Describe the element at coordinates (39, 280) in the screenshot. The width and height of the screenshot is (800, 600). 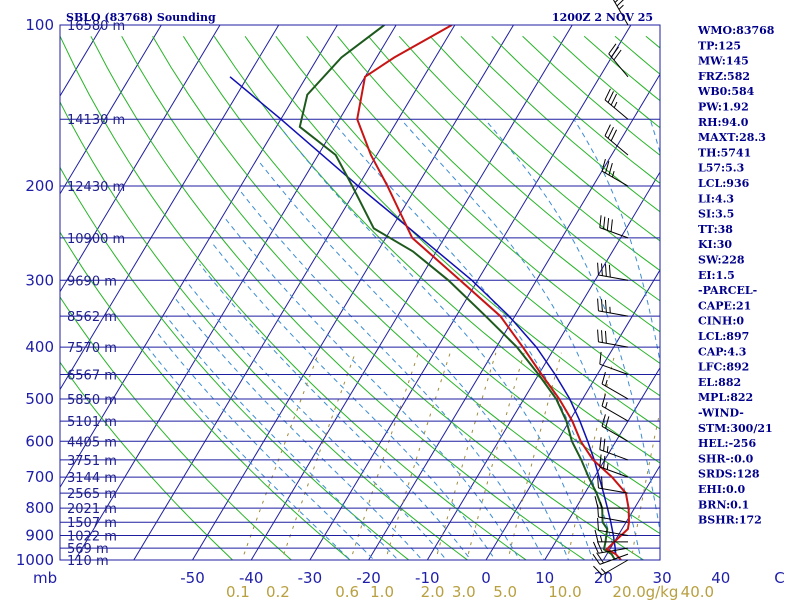
I see `pressure-tick-label: 300` at that location.